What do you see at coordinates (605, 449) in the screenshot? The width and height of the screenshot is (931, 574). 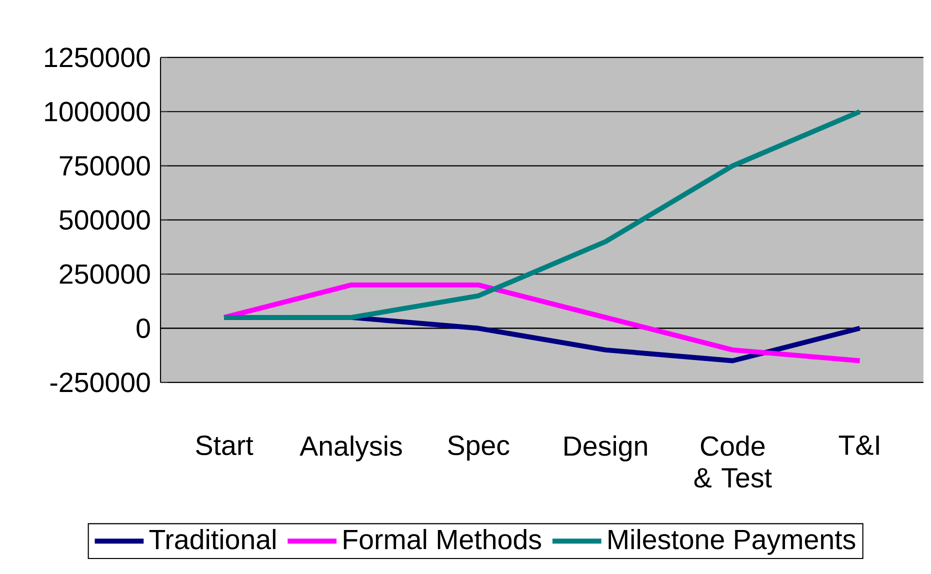 I see `x-tick-label: Design` at bounding box center [605, 449].